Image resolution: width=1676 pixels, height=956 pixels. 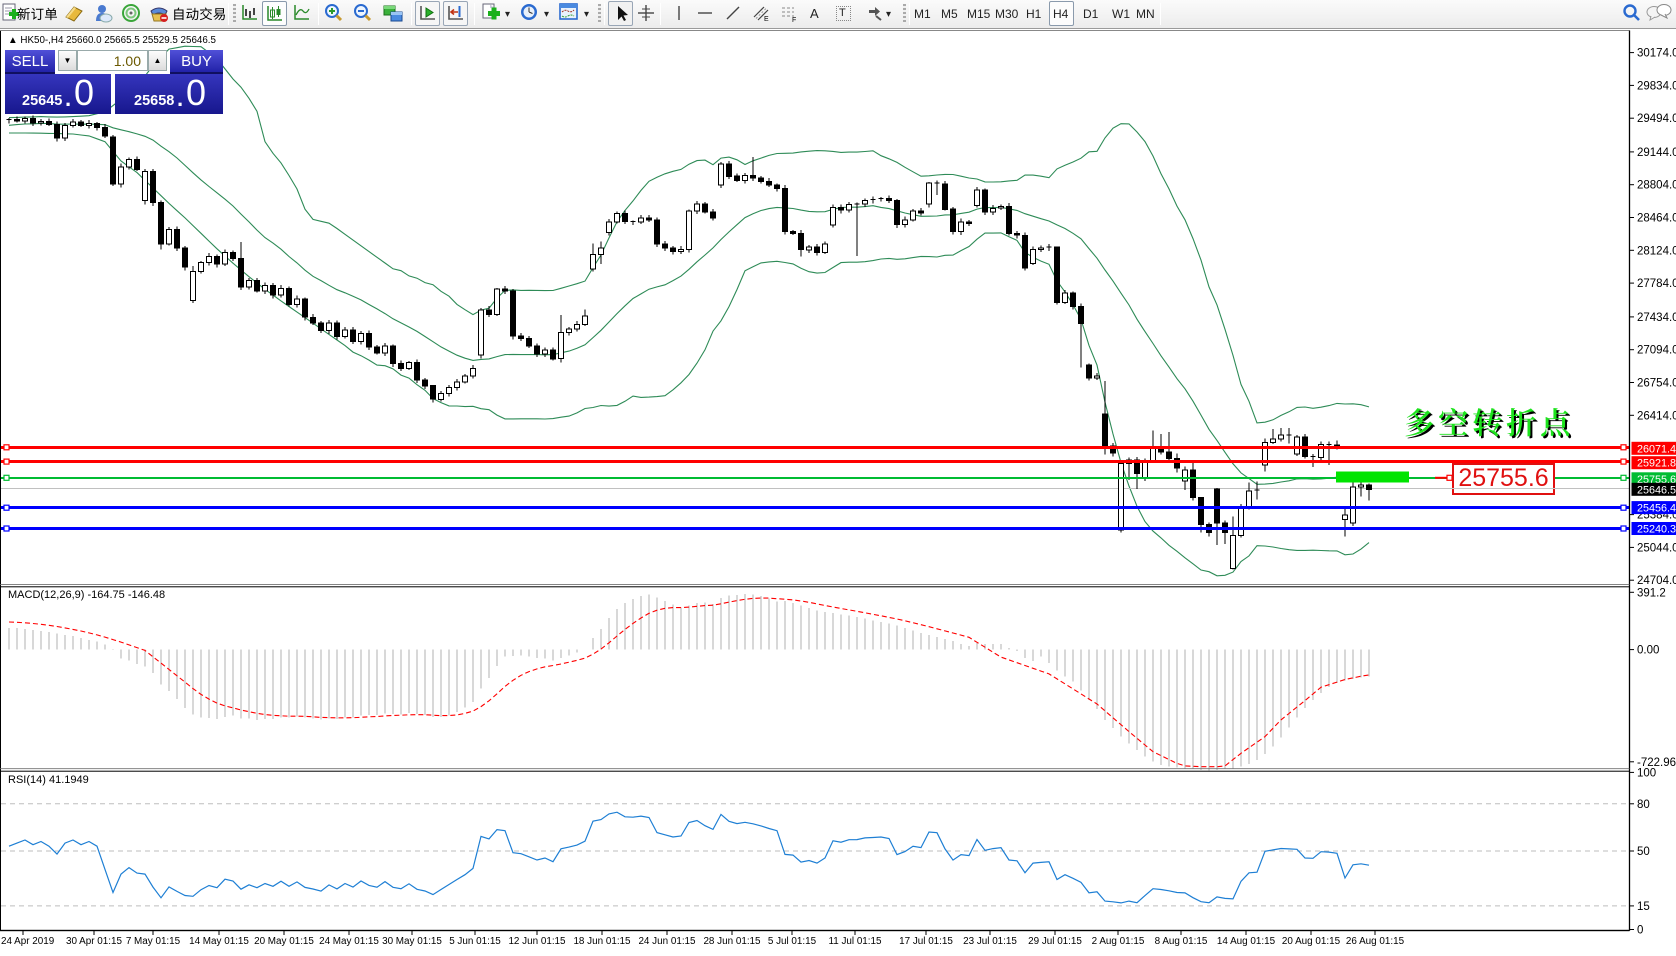 What do you see at coordinates (475, 941) in the screenshot?
I see `svg-text: 5 Jun 01:15` at bounding box center [475, 941].